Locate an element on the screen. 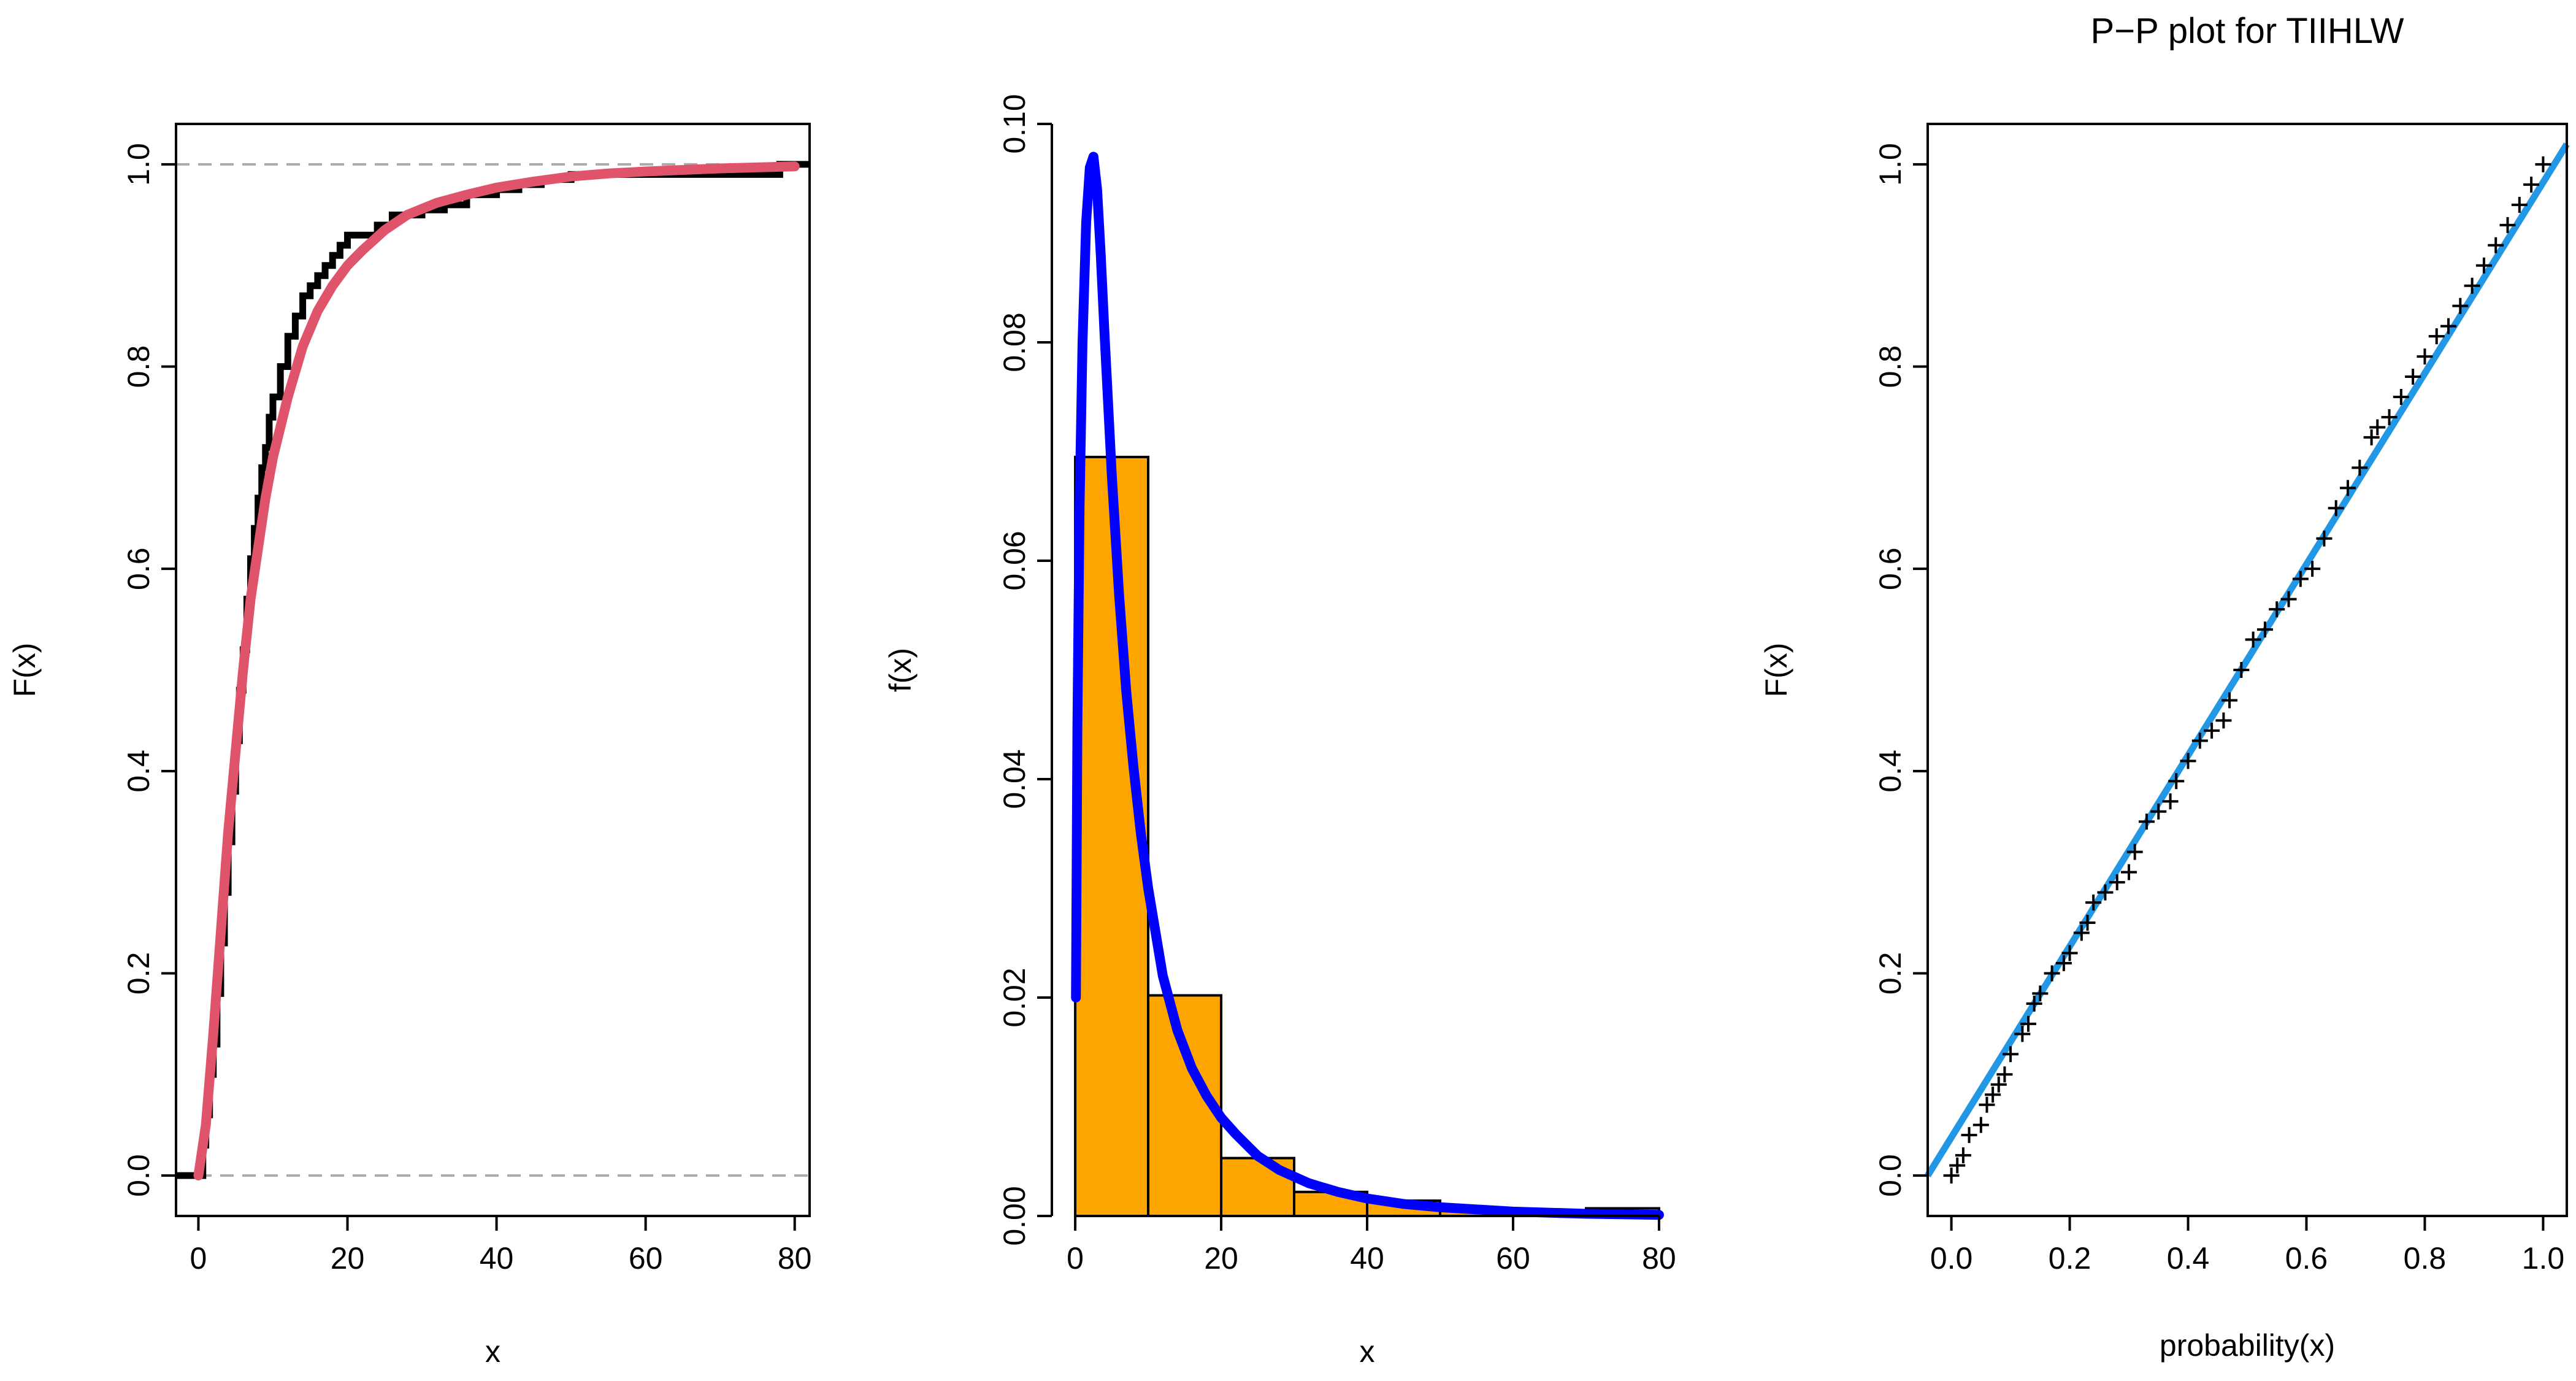 The height and width of the screenshot is (1381, 2576). y-tick-label: 0.04 is located at coordinates (1014, 779).